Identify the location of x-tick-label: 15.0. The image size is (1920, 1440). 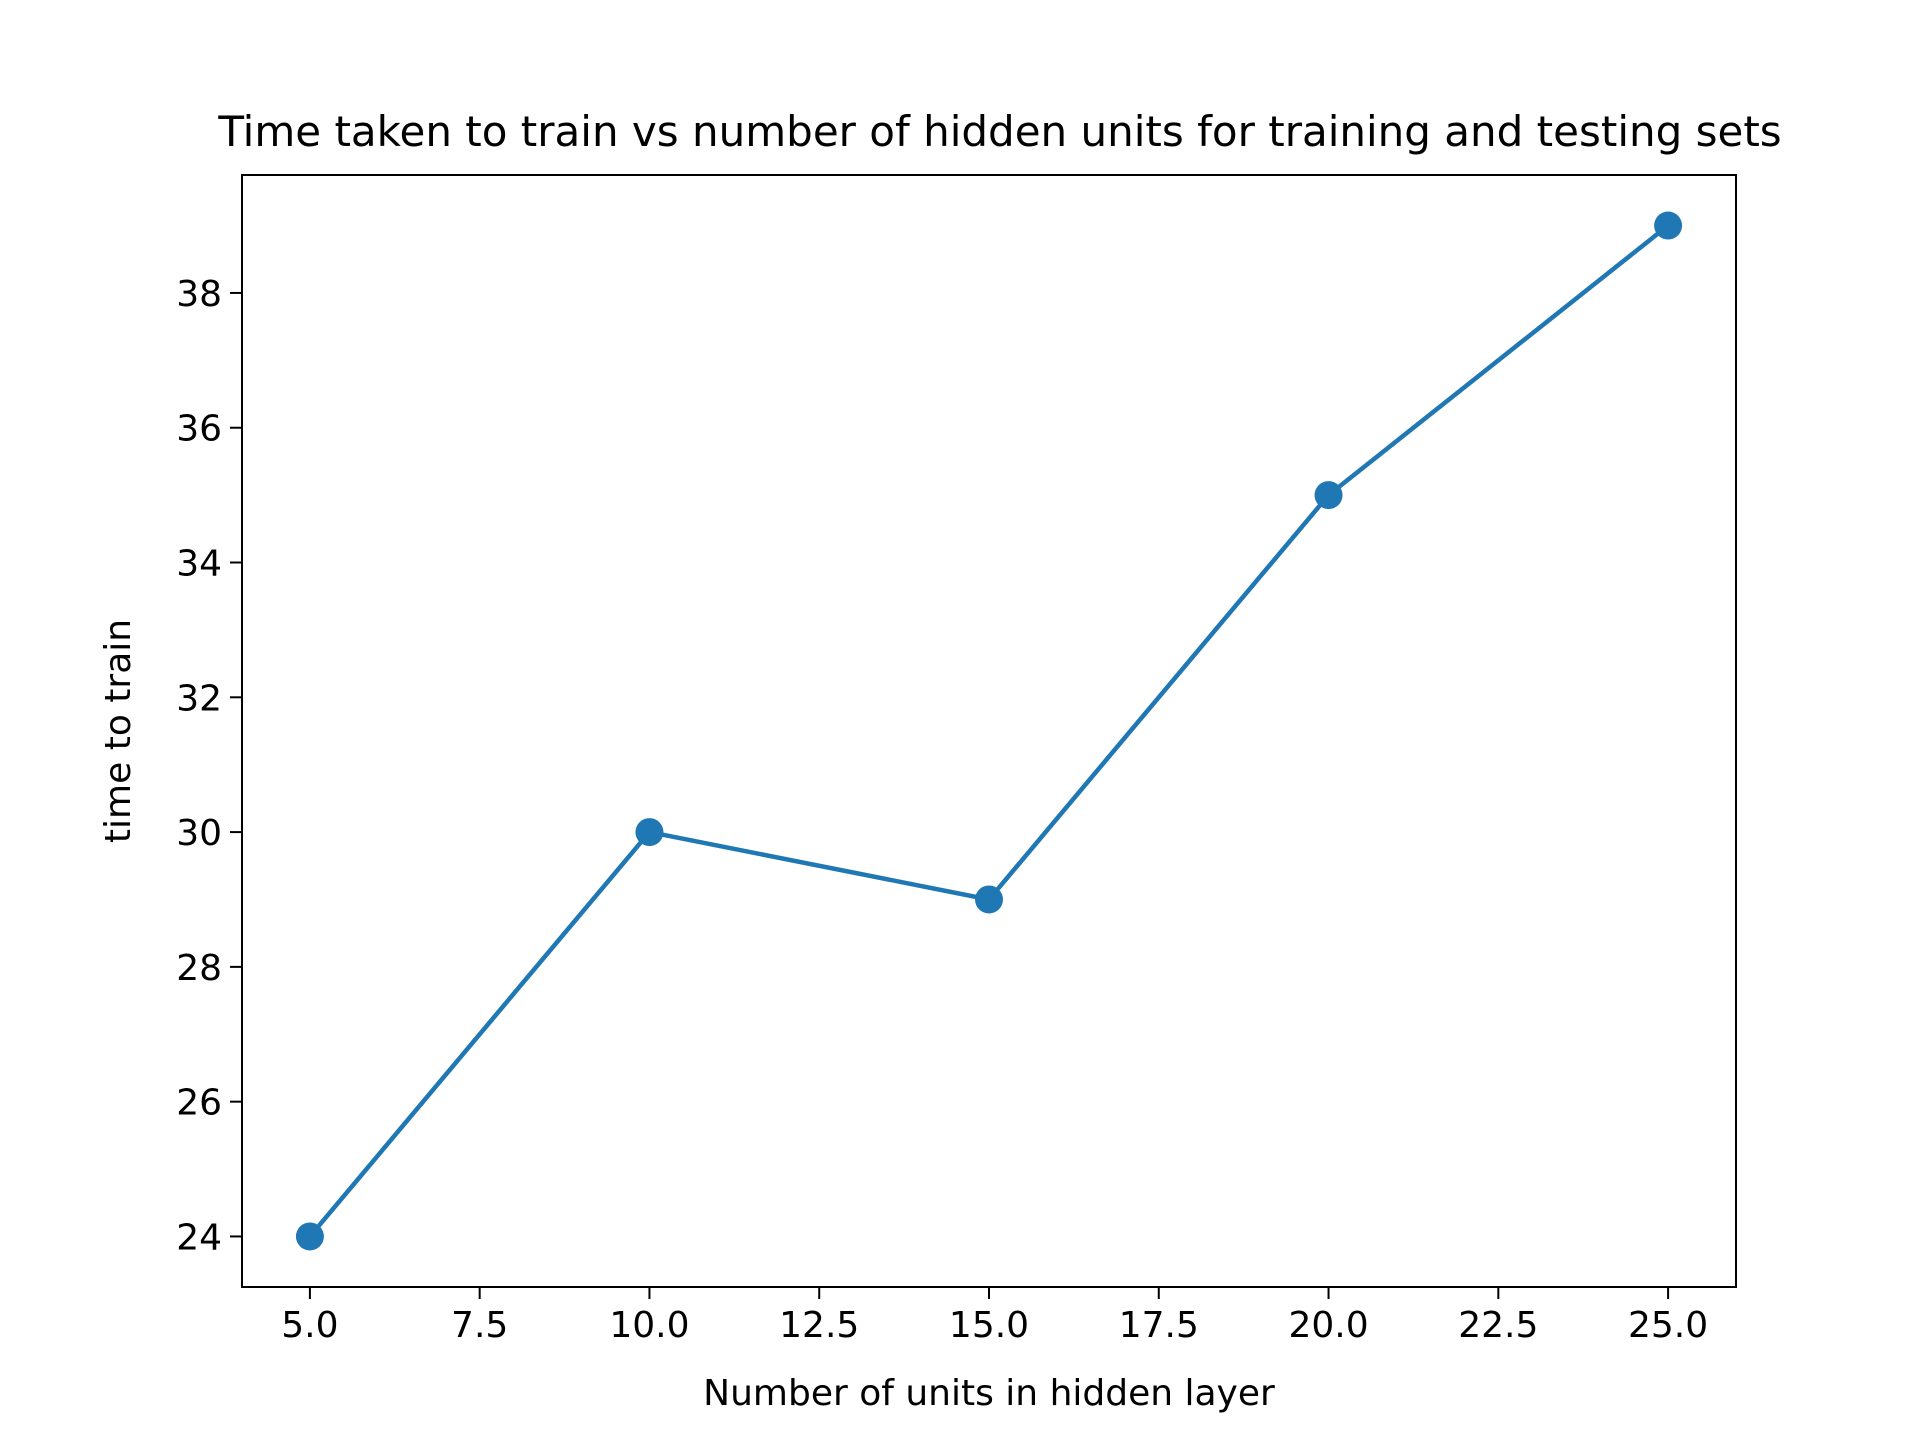
(989, 1325).